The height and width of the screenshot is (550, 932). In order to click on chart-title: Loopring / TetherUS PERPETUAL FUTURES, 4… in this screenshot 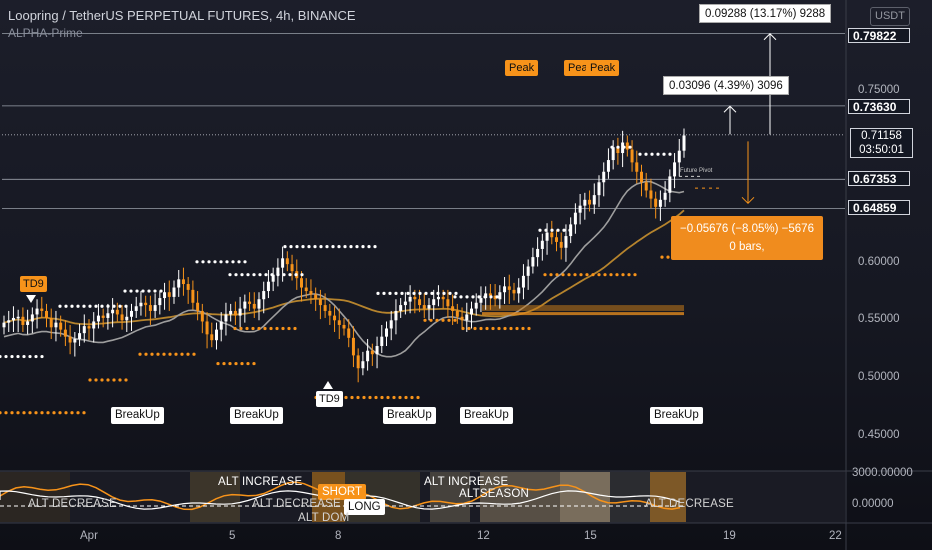, I will do `click(182, 15)`.